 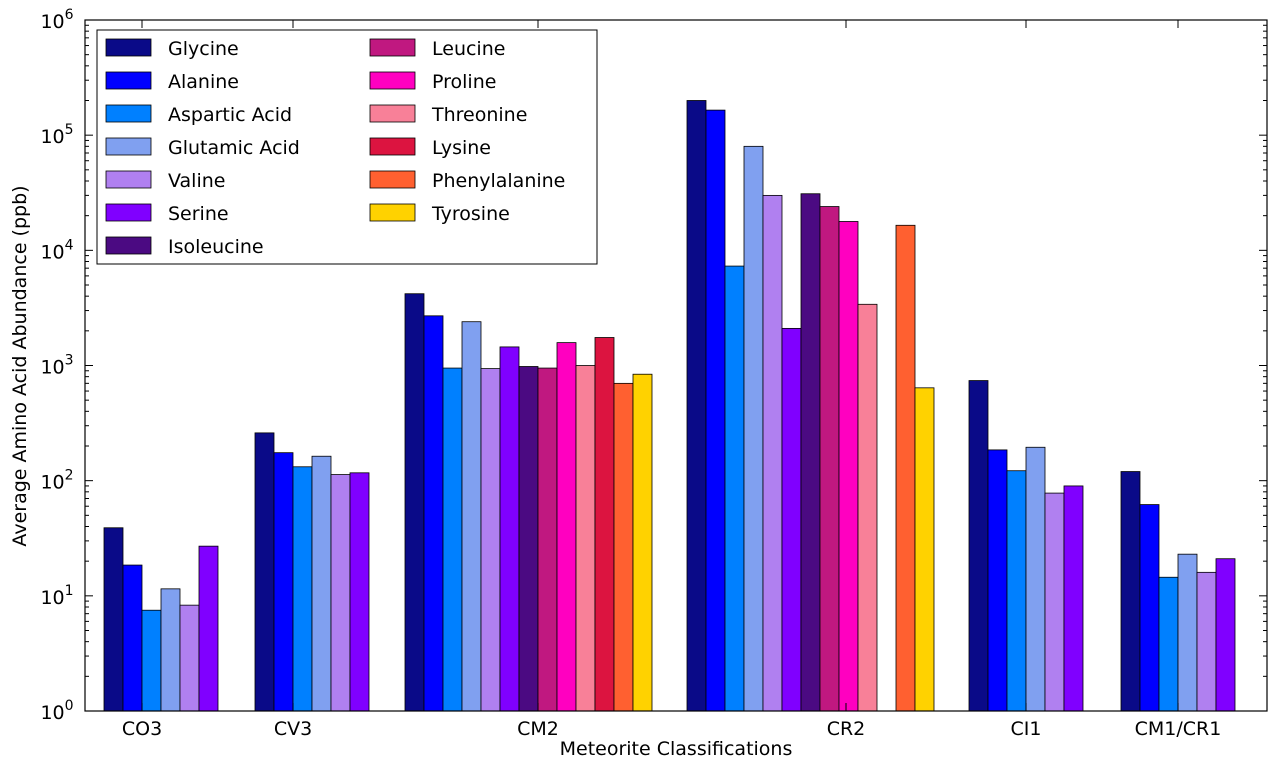 I want to click on bar-cm1cr1-aspartic-acid, so click(x=1168, y=644).